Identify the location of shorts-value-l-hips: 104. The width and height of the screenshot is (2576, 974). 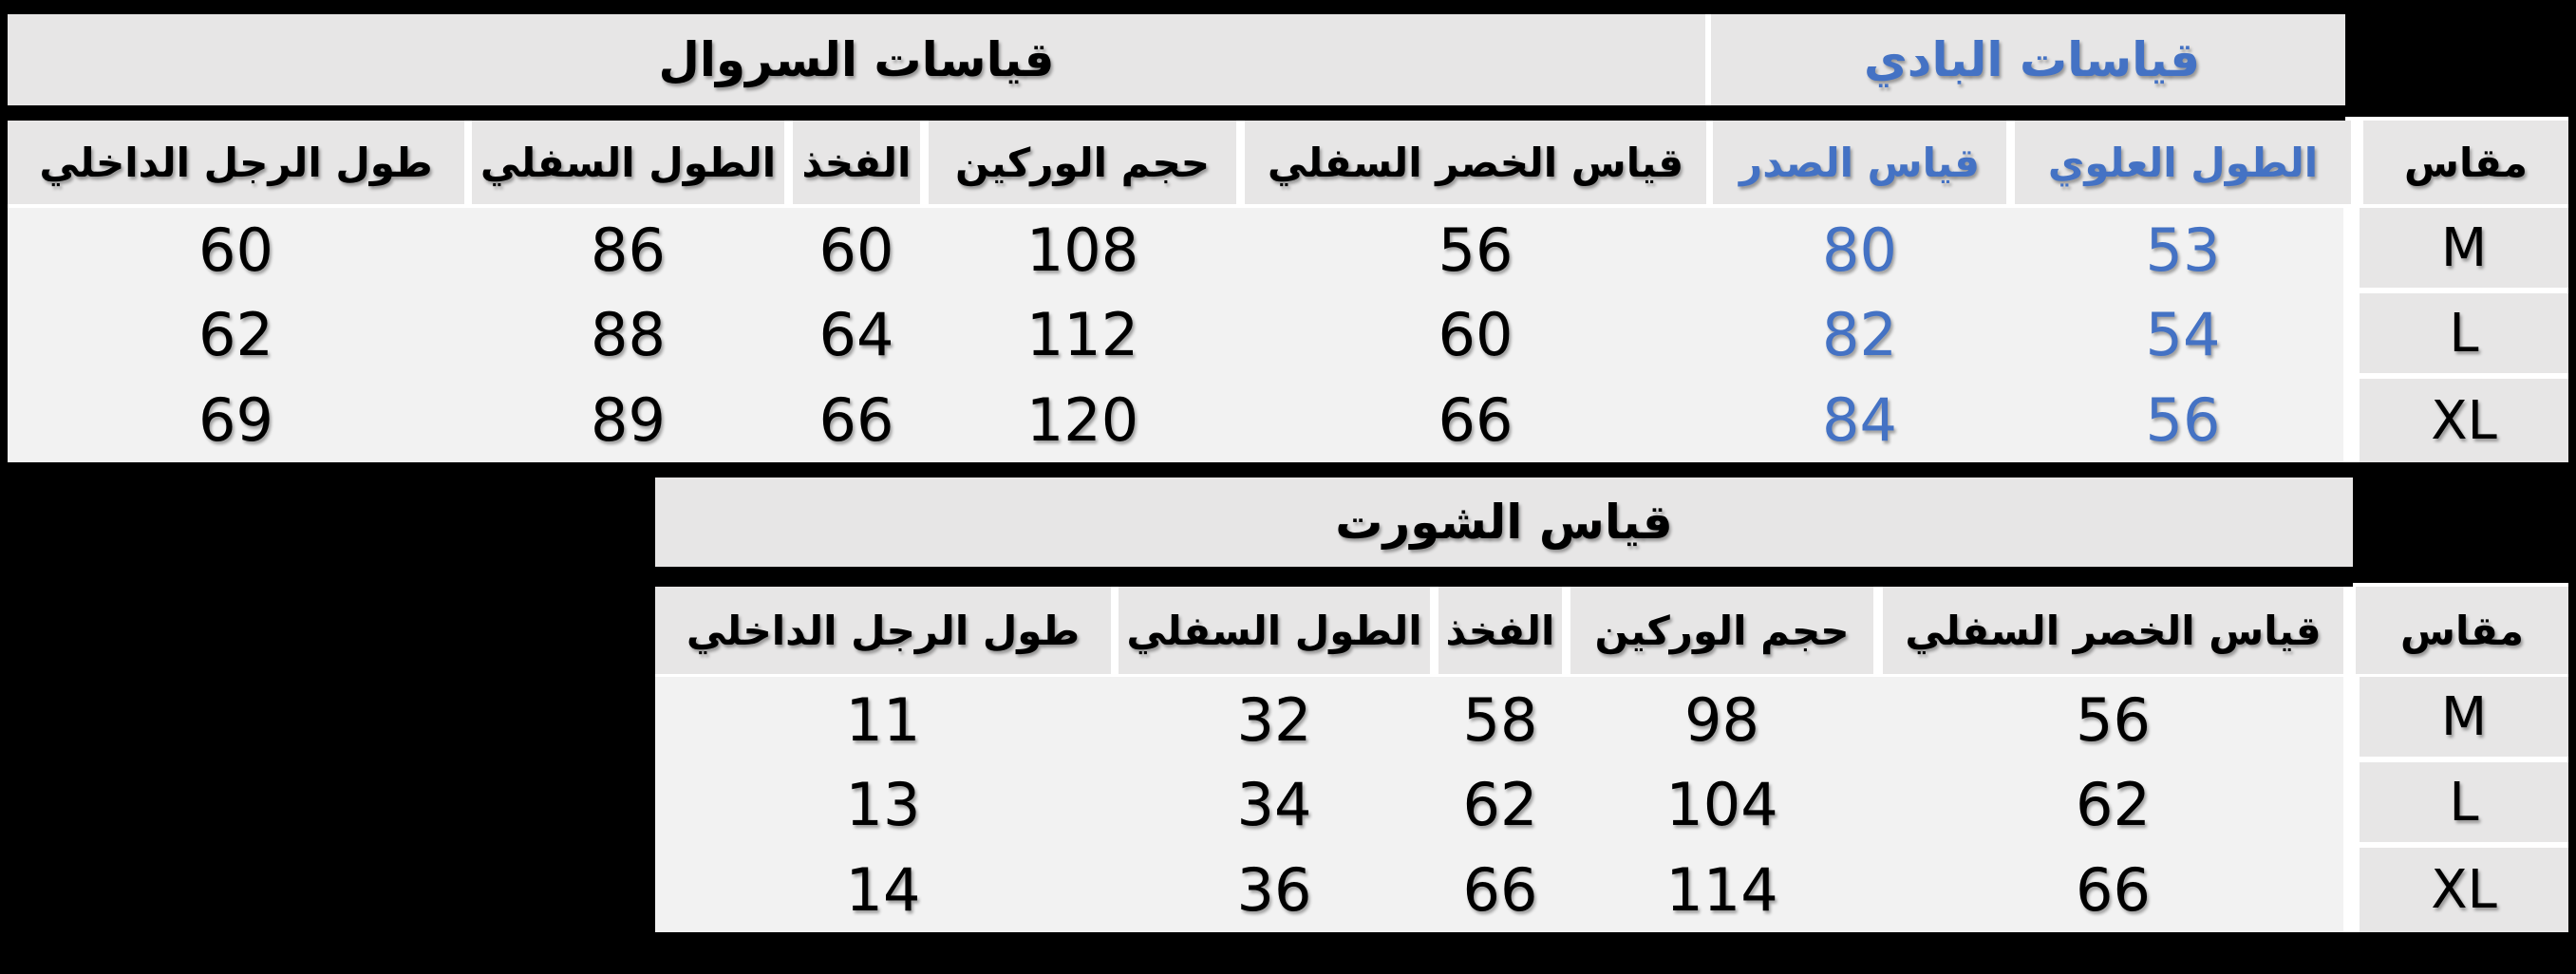
(1721, 804).